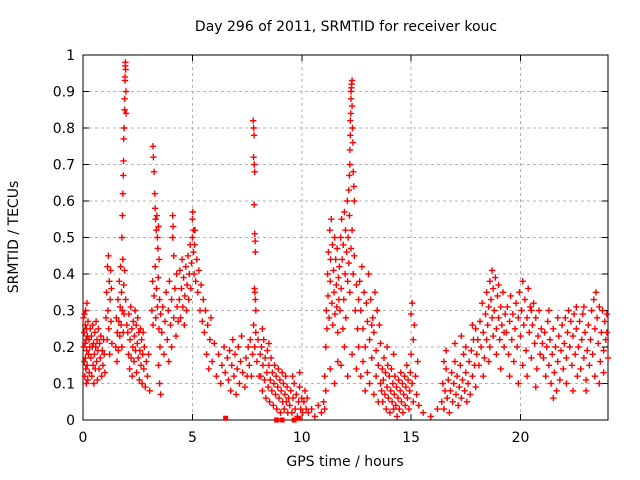 The width and height of the screenshot is (640, 480). What do you see at coordinates (83, 438) in the screenshot?
I see `x-tick-label: 0` at bounding box center [83, 438].